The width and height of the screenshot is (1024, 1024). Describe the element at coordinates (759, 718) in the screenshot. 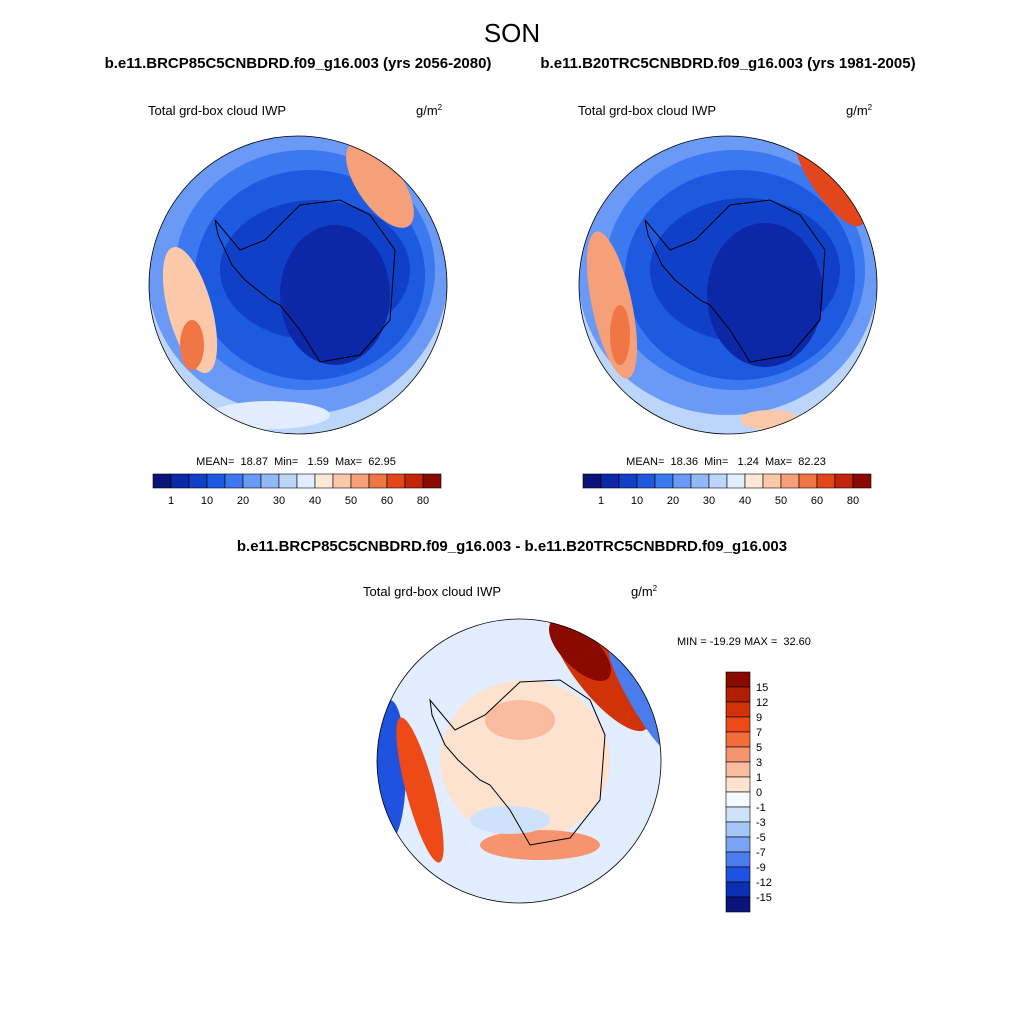

I see `colorbar-label: 9` at that location.